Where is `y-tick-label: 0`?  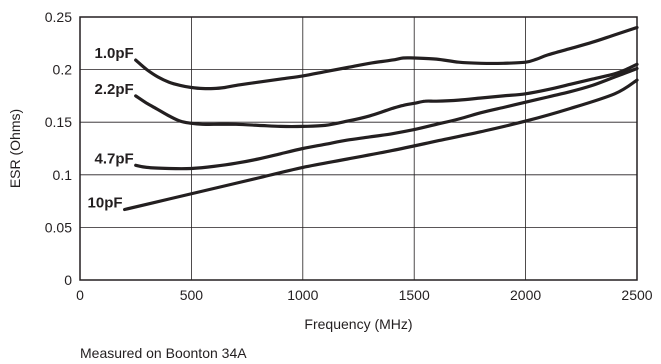
y-tick-label: 0 is located at coordinates (68, 280).